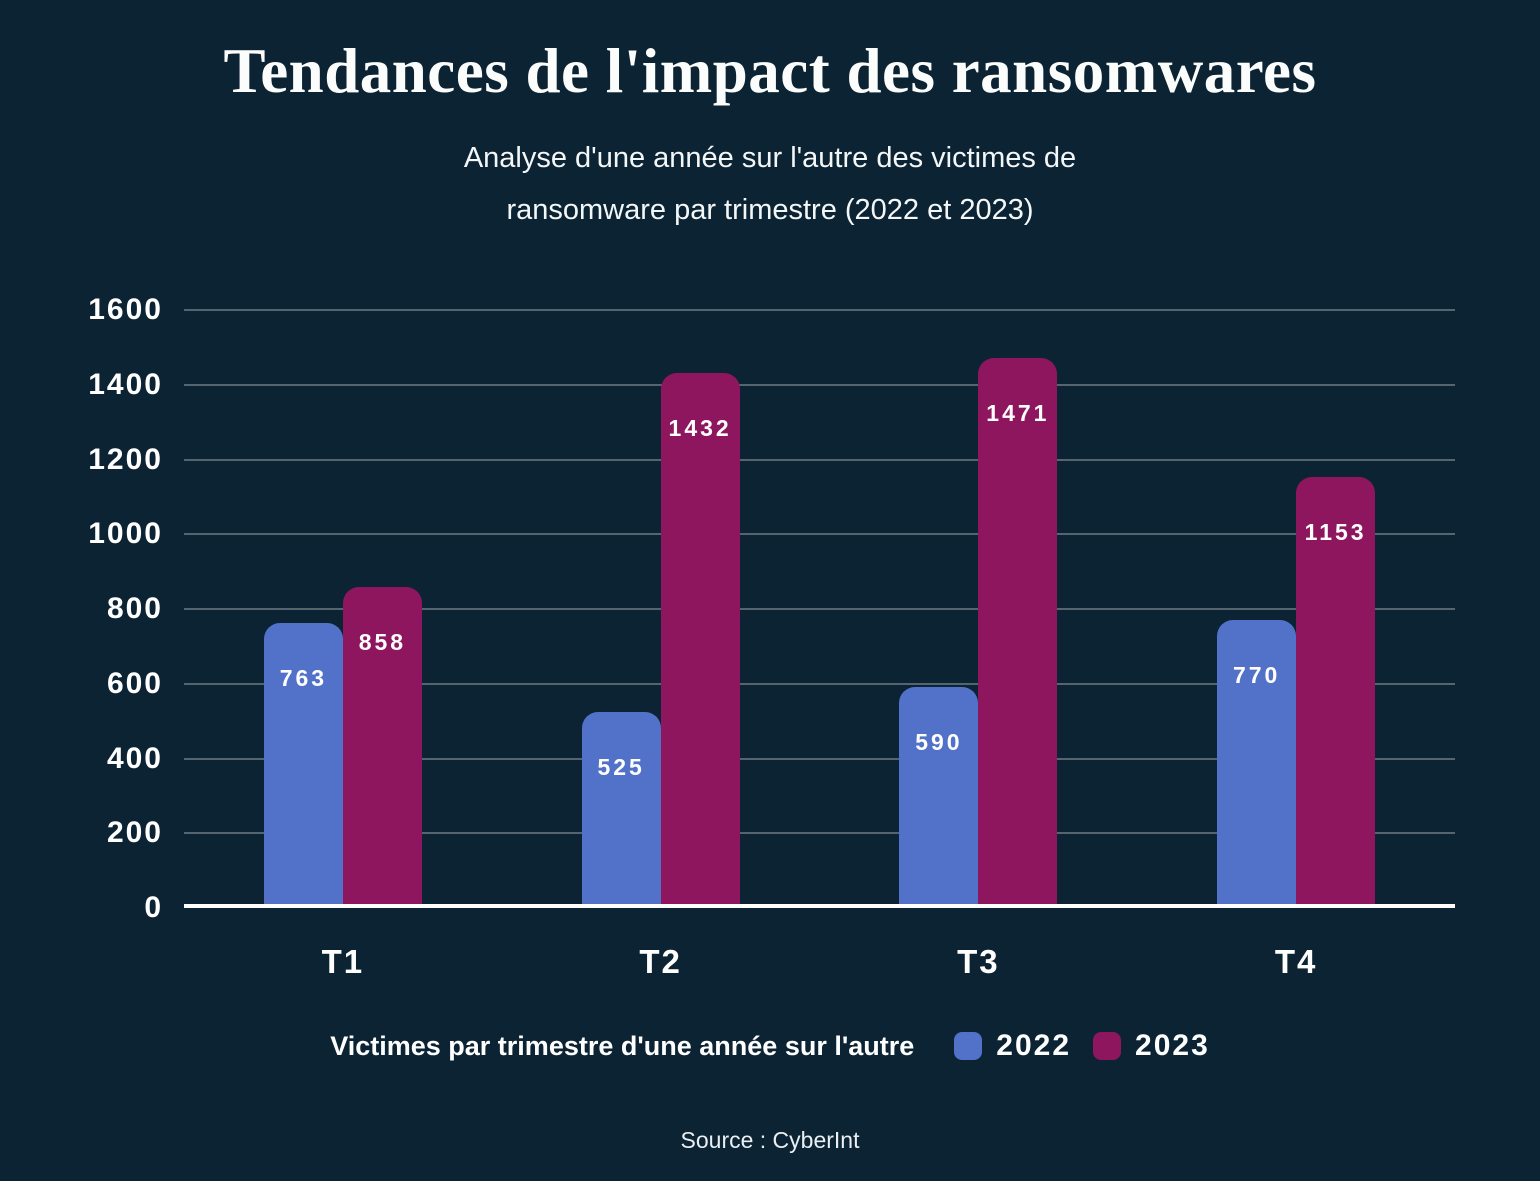  Describe the element at coordinates (134, 683) in the screenshot. I see `y-tick-label-600: 600` at that location.